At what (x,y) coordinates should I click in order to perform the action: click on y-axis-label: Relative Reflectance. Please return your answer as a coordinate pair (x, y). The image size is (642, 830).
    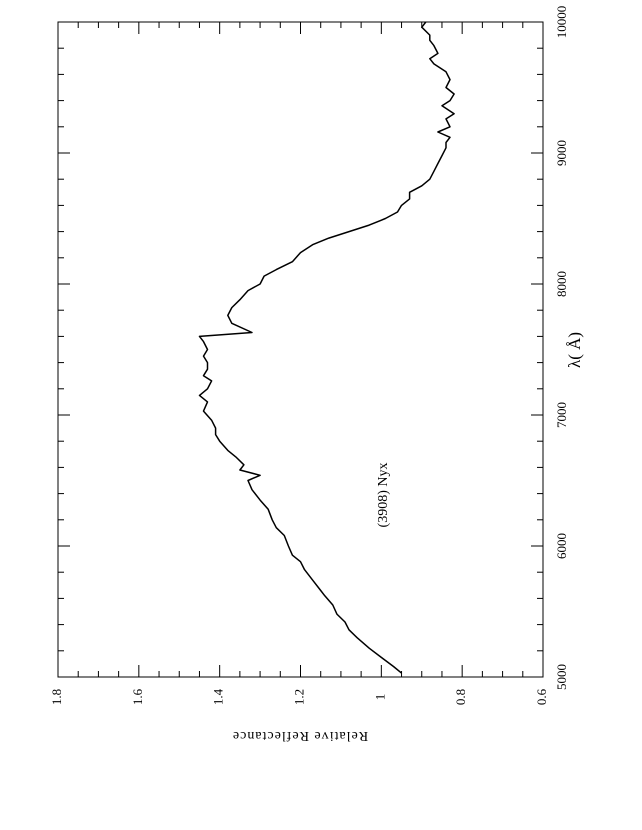
    Looking at the image, I should click on (300, 735).